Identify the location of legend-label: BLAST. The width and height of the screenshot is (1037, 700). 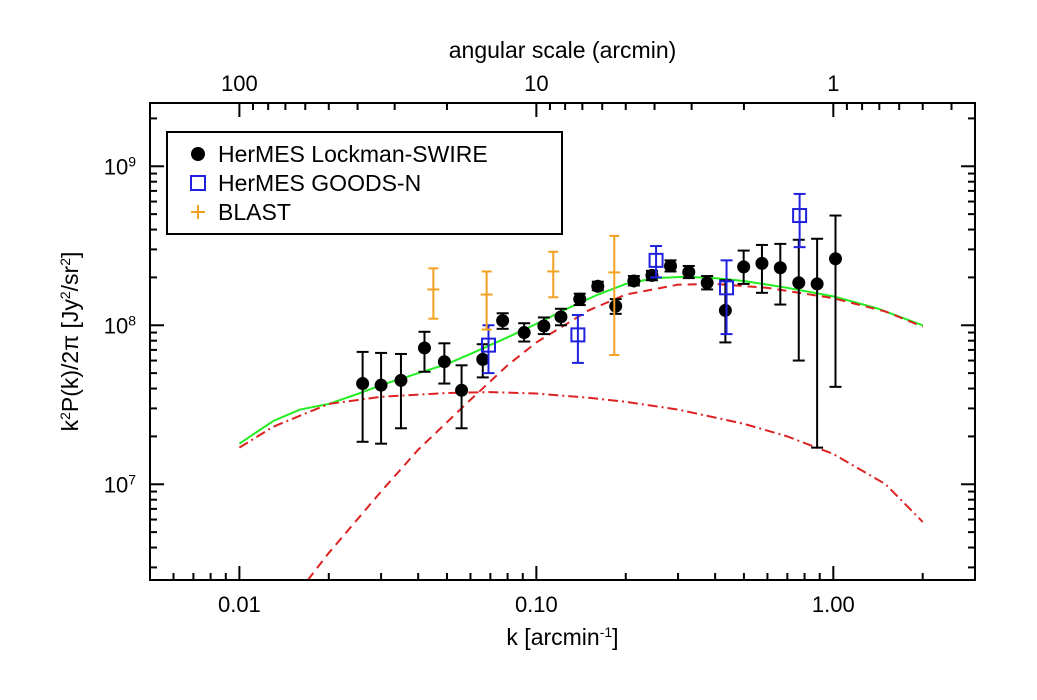
(254, 212).